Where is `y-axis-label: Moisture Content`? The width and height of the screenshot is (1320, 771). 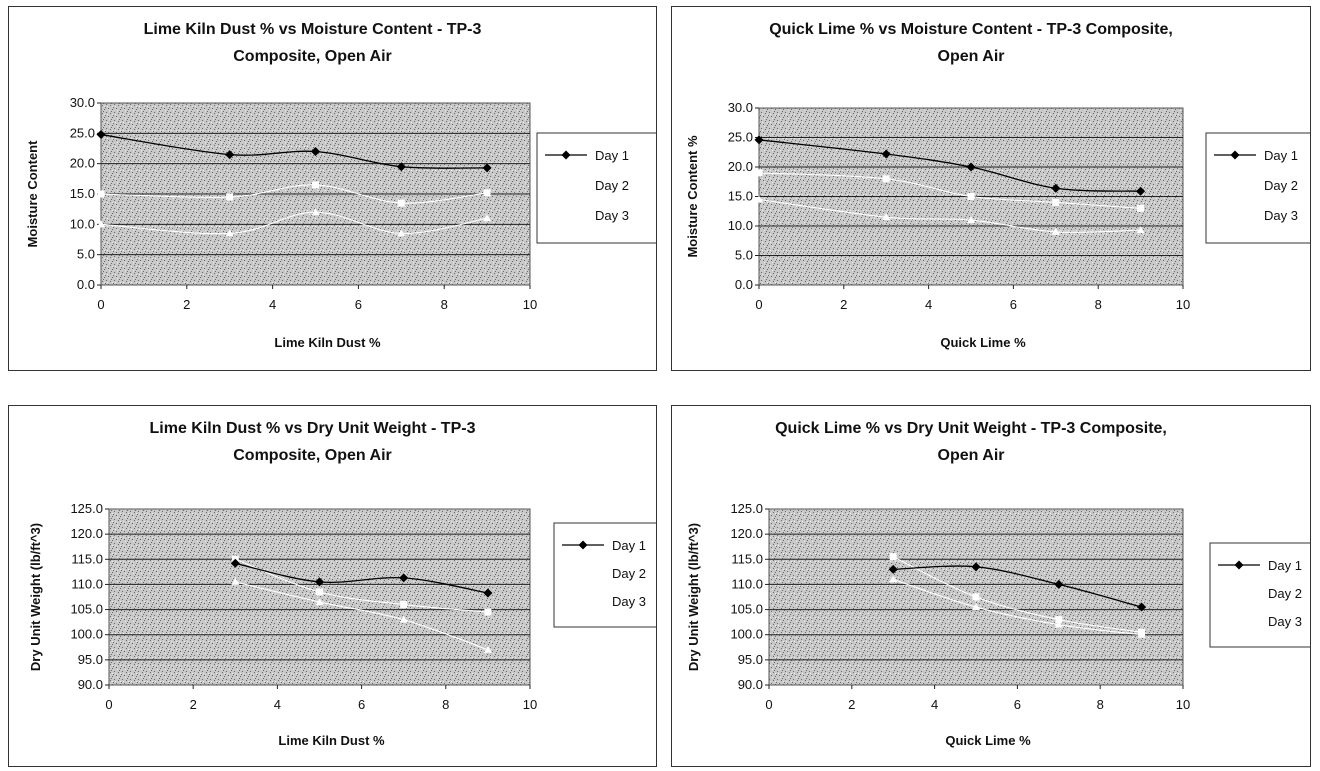 y-axis-label: Moisture Content is located at coordinates (32, 194).